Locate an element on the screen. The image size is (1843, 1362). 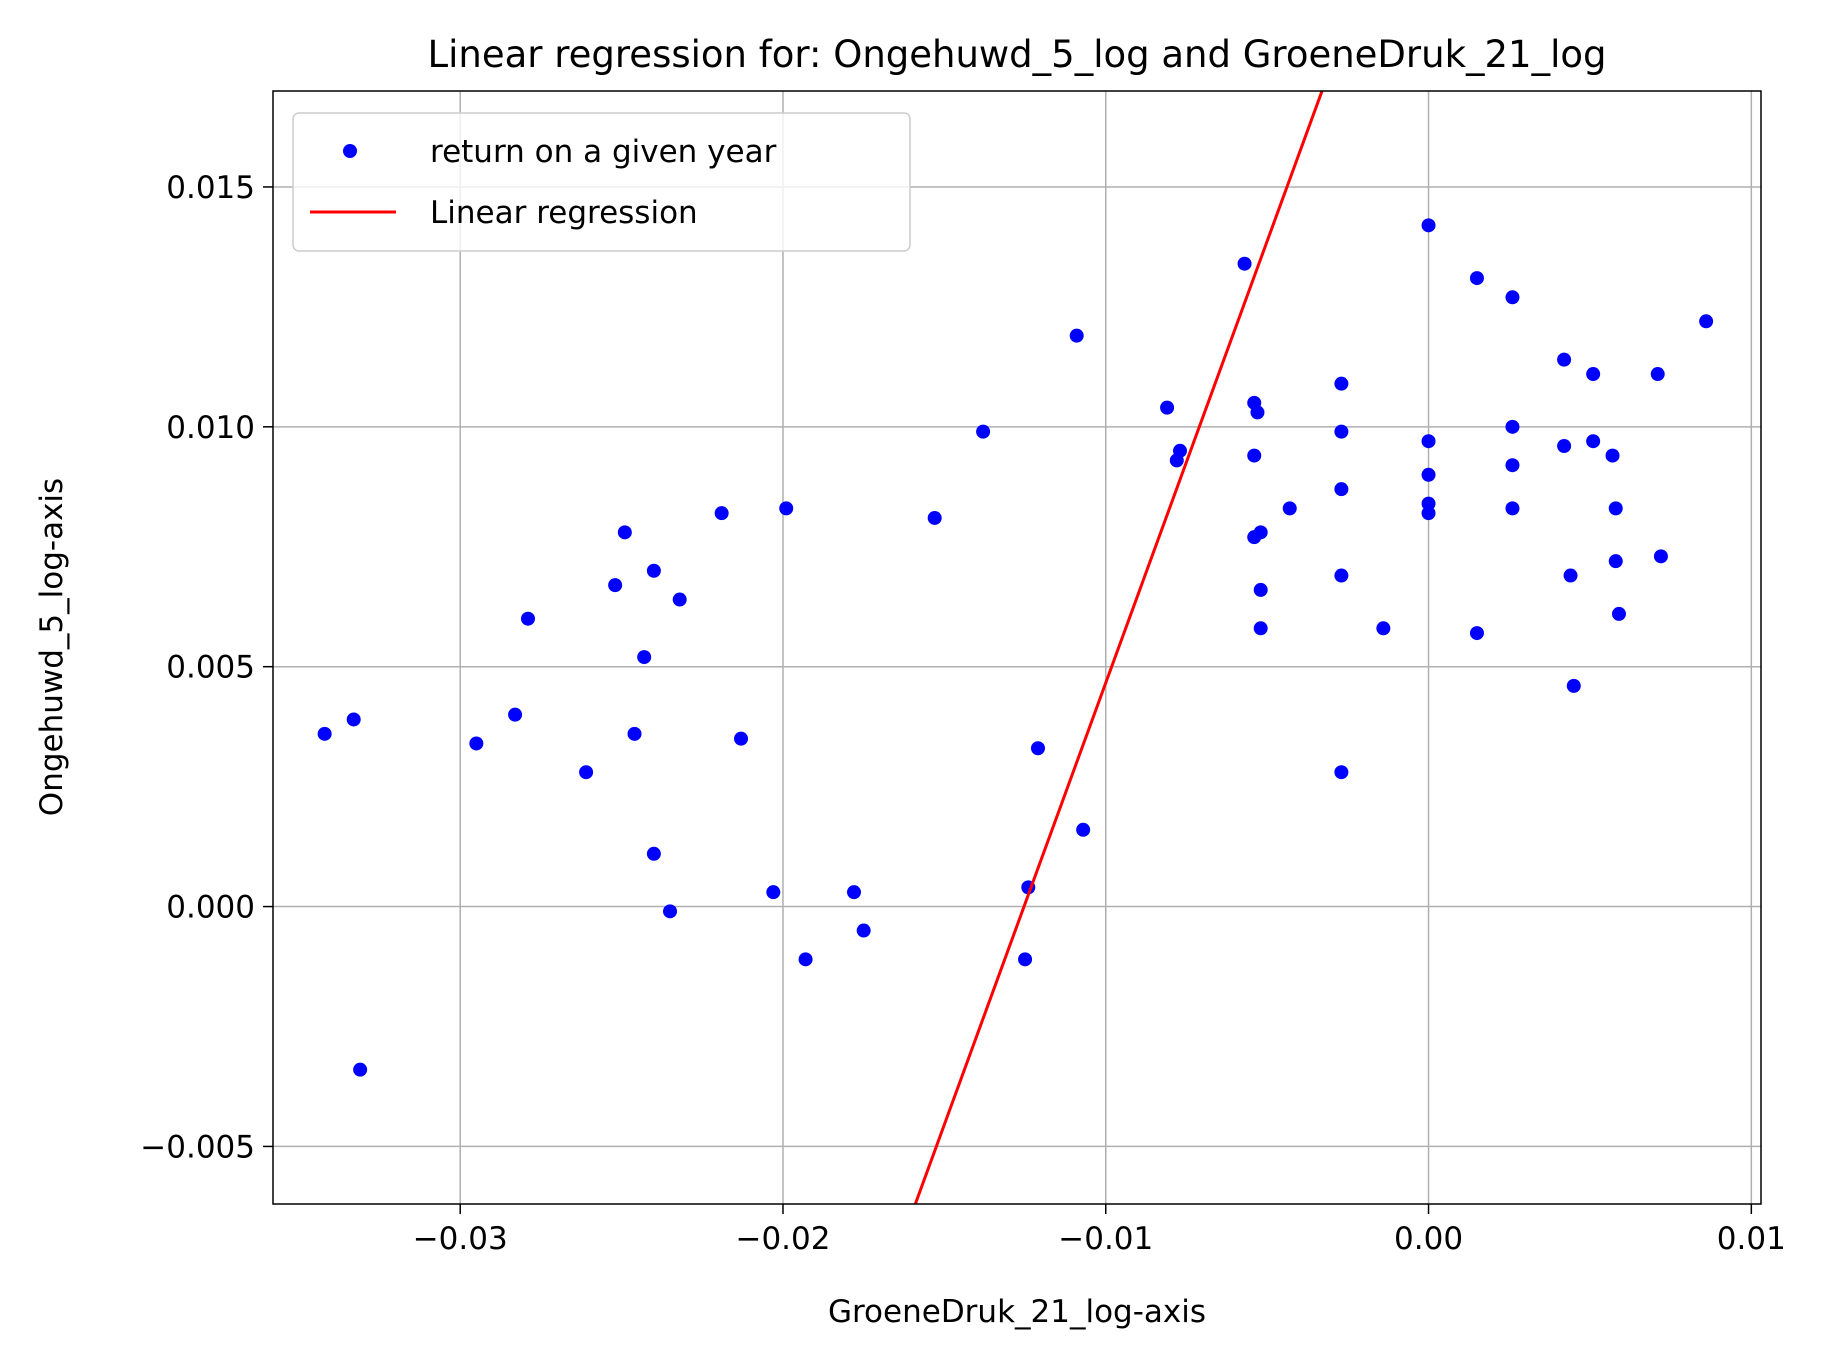
y-axis-ticks: −0.005 0.000 0.005 0.010 0.015 is located at coordinates (206, 667).